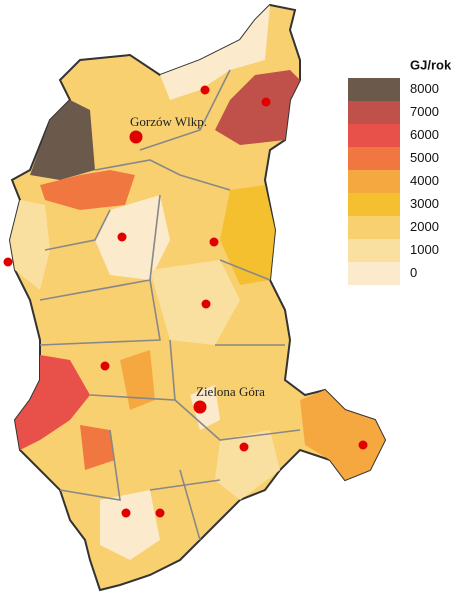  Describe the element at coordinates (424, 134) in the screenshot. I see `legend-label: 6000` at that location.